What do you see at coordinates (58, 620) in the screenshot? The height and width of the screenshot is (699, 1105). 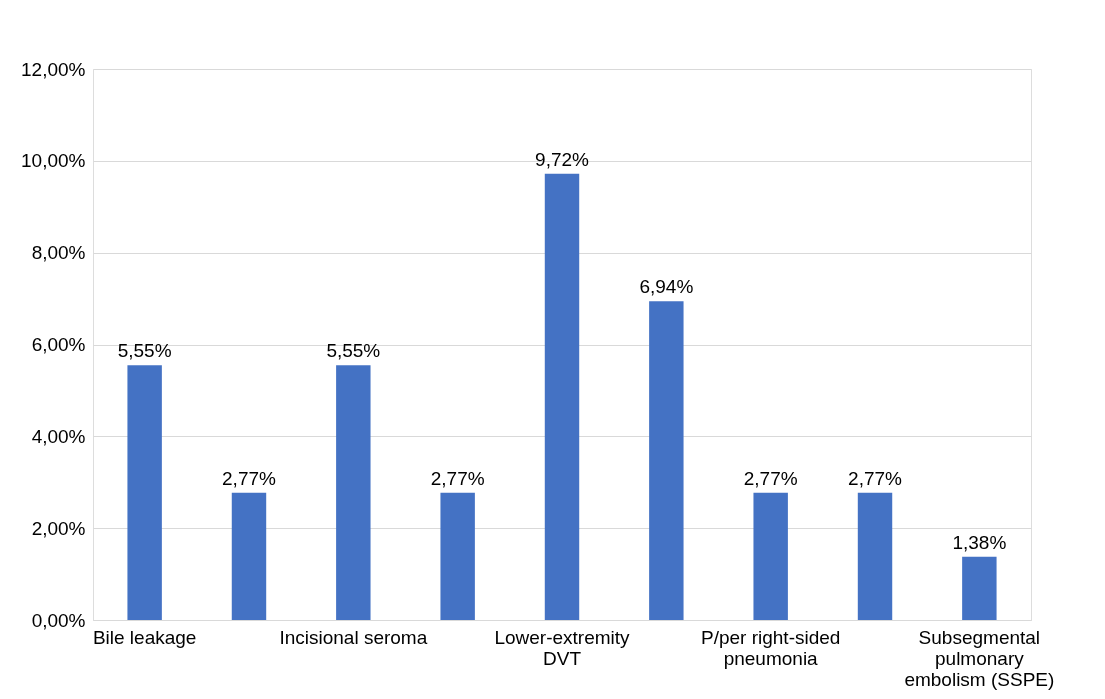 I see `y-tick-label: 0,00%` at bounding box center [58, 620].